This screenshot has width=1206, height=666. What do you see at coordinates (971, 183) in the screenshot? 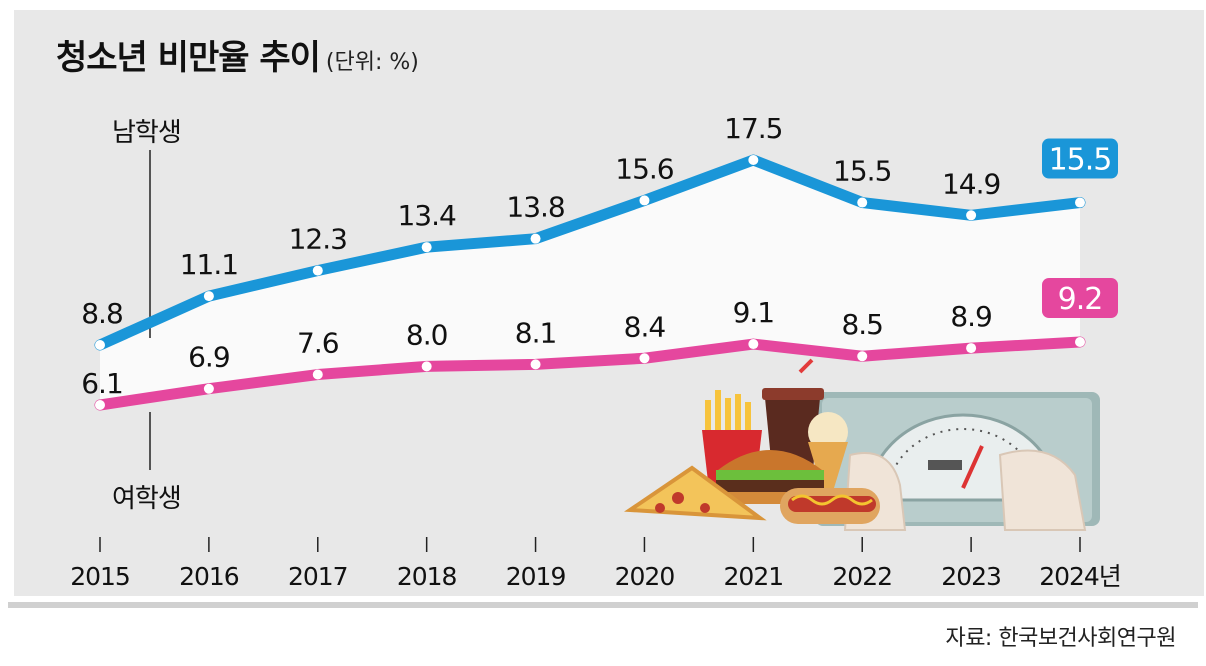
I see `male-data-label: 14.9` at bounding box center [971, 183].